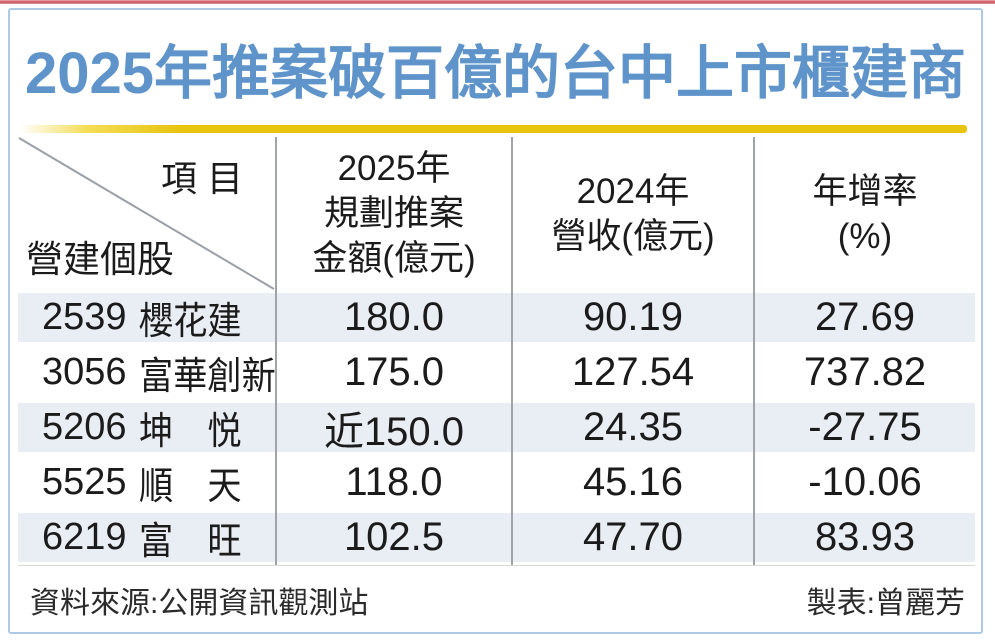 This screenshot has height=642, width=995. I want to click on yoy-value: 83.93, so click(865, 537).